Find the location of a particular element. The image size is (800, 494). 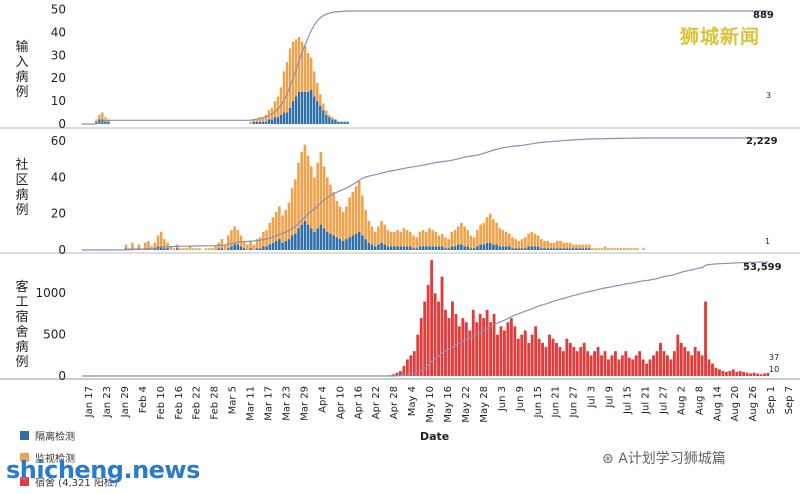

x-tick-label: Apr 22 is located at coordinates (376, 402).